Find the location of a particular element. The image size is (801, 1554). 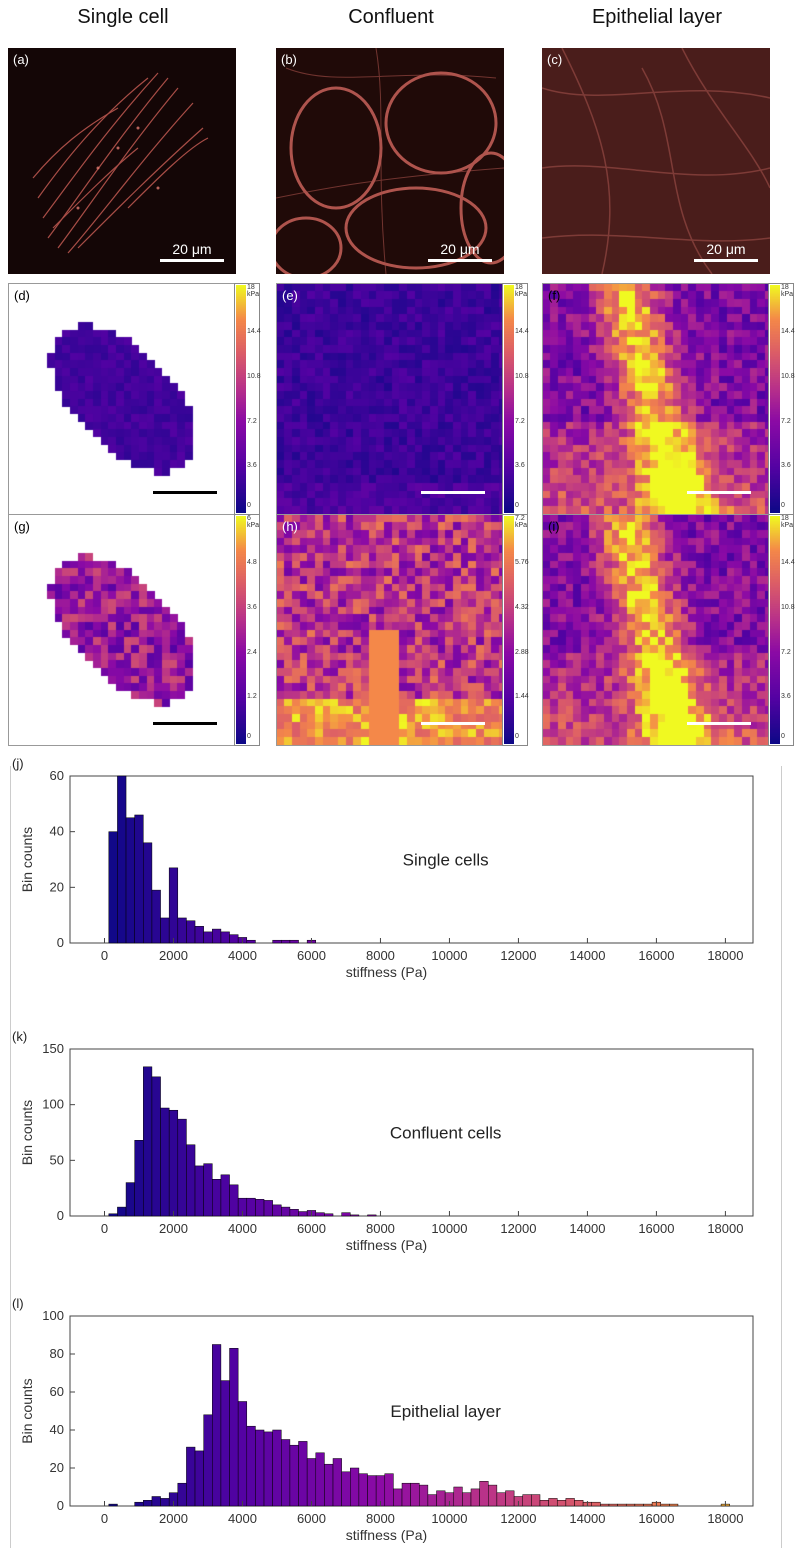

colorbar-g-tick: 6 kPa is located at coordinates (253, 522).